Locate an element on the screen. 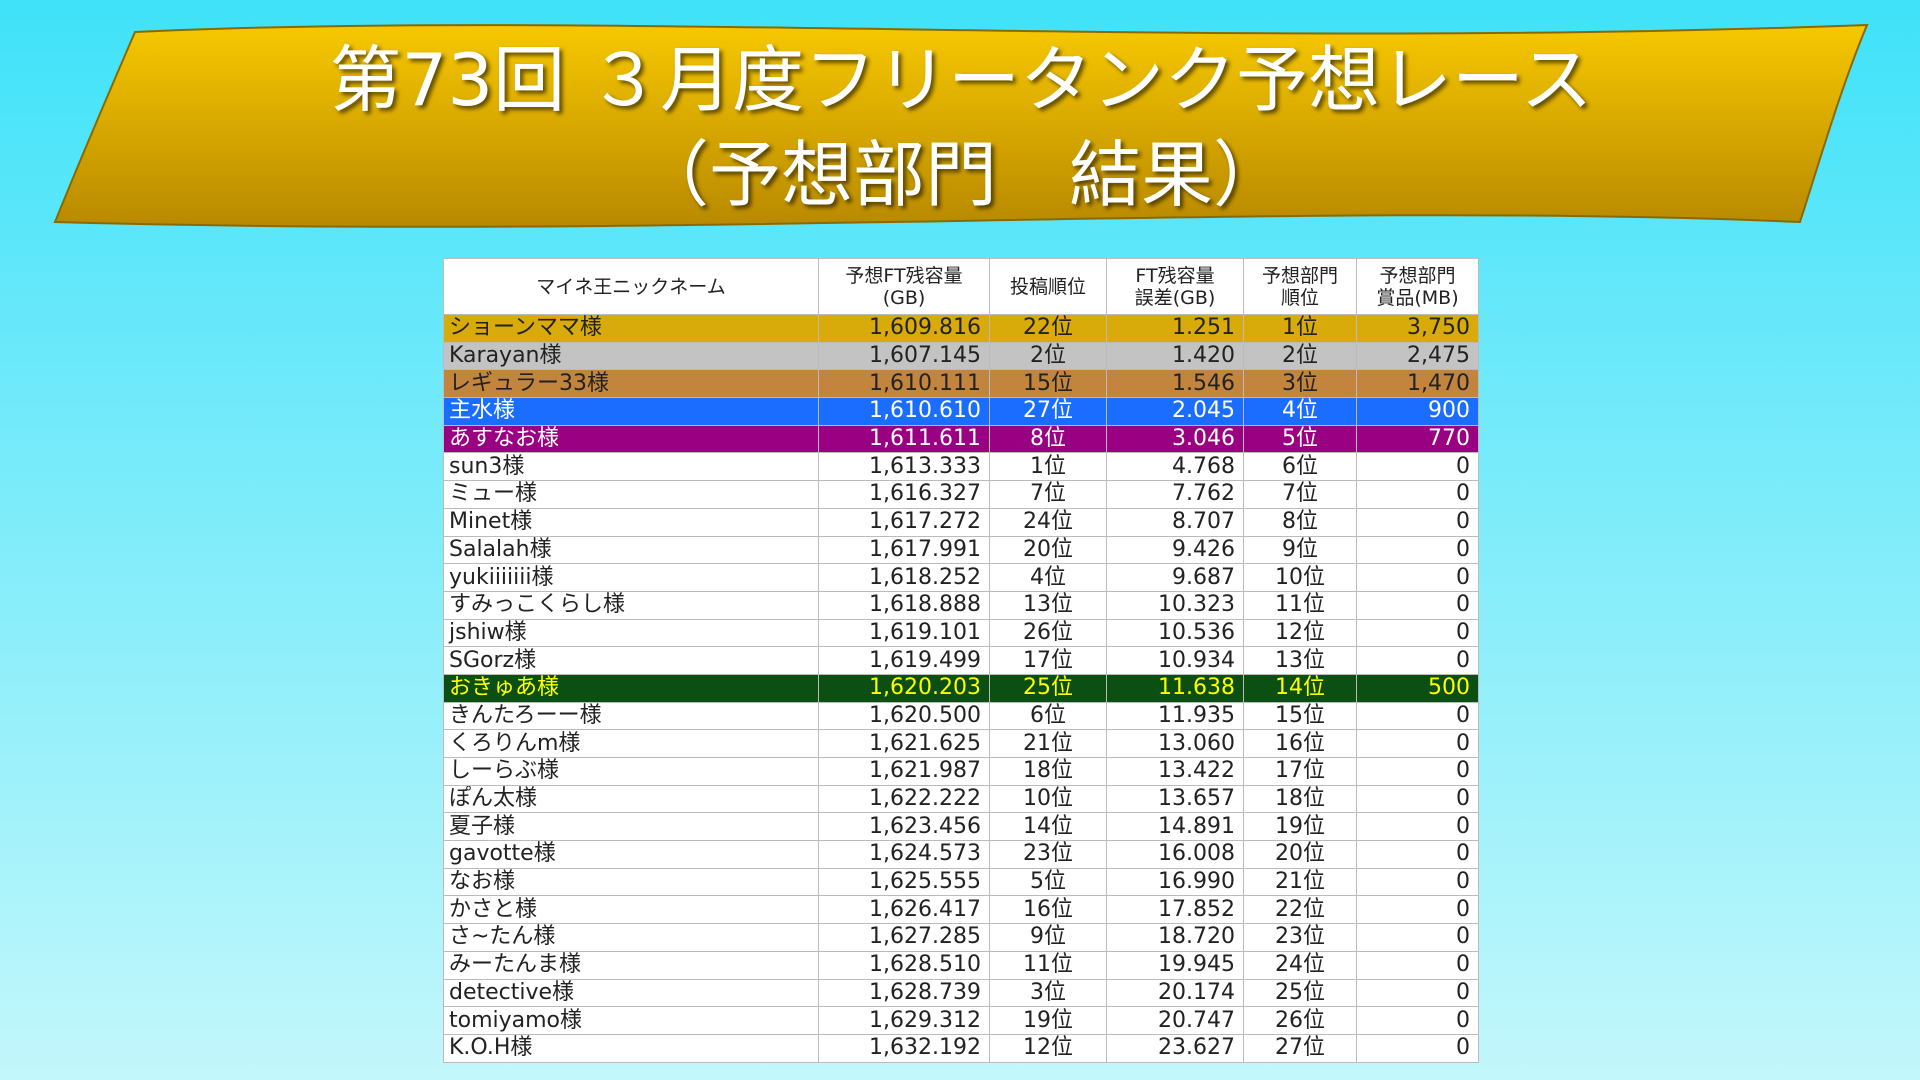 The height and width of the screenshot is (1080, 1920). table-row: おきゅあ様 1,620.203 25位 11.638 14位 500 is located at coordinates (961, 688).